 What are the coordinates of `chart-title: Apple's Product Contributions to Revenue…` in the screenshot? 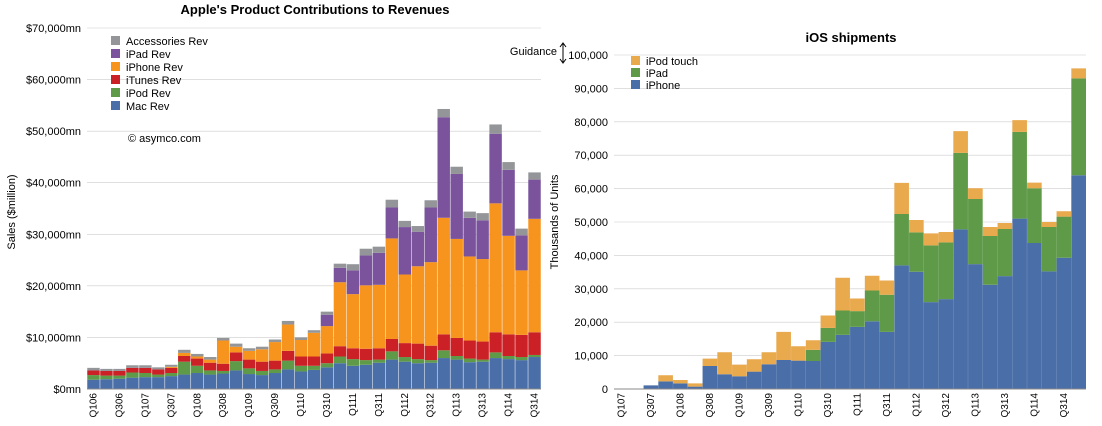 It's located at (315, 9).